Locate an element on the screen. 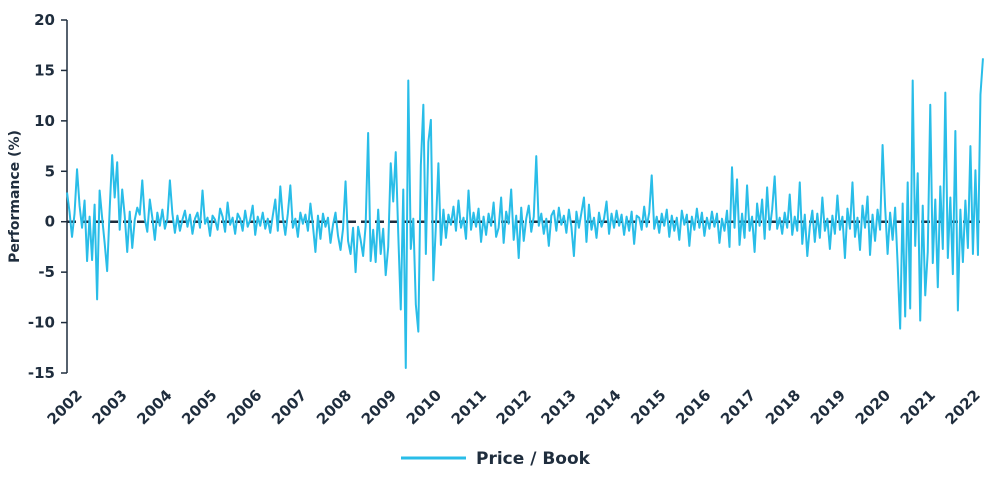 This screenshot has height=481, width=1000. x-tick-label: 2004 is located at coordinates (154, 407).